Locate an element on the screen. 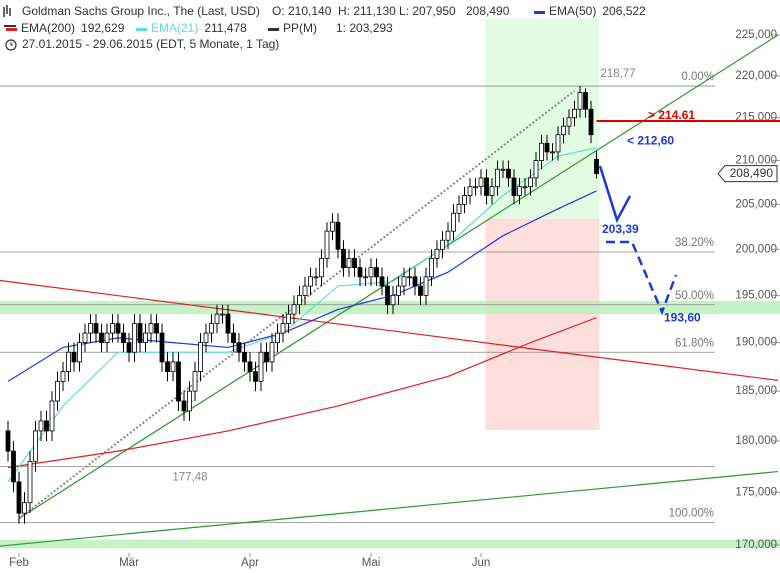 Image resolution: width=780 pixels, height=573 pixels. header-icons is located at coordinates (10, 28).